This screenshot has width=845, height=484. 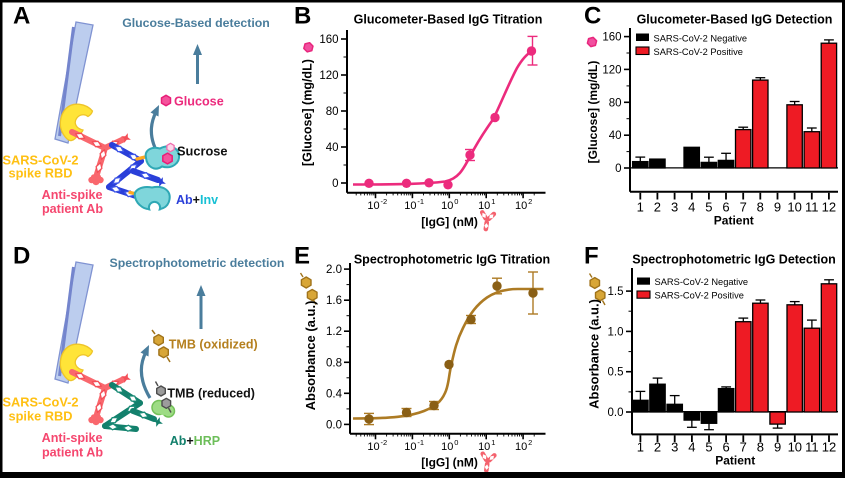 I want to click on svg-text: C, so click(x=592, y=16).